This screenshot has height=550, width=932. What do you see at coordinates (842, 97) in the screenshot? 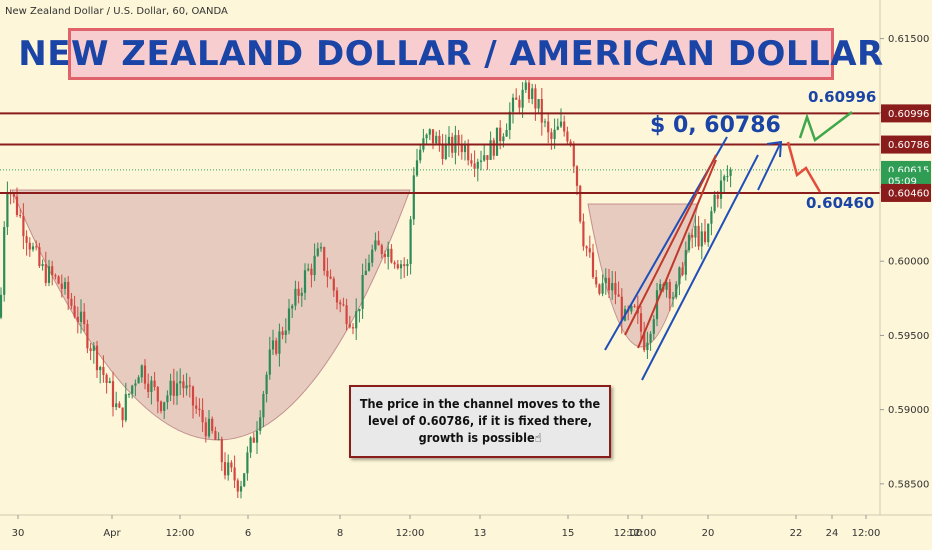
I see `upper-level-label: 0.60996` at bounding box center [842, 97].